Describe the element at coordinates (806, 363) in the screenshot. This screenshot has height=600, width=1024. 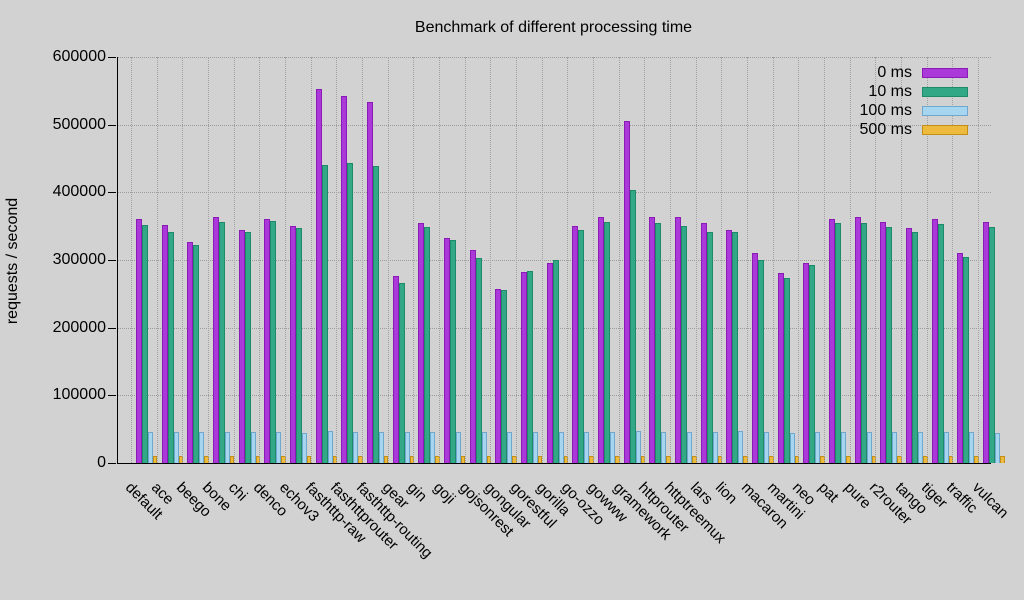
I see `bar-neo-0ms` at that location.